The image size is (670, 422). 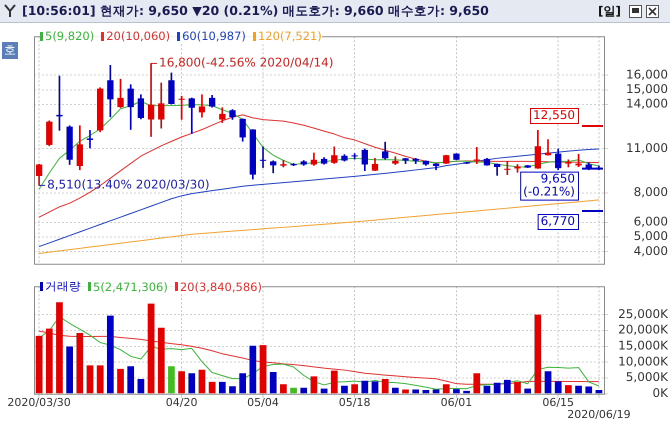 I want to click on x-tick-label: 2020/06/19, so click(x=599, y=415).